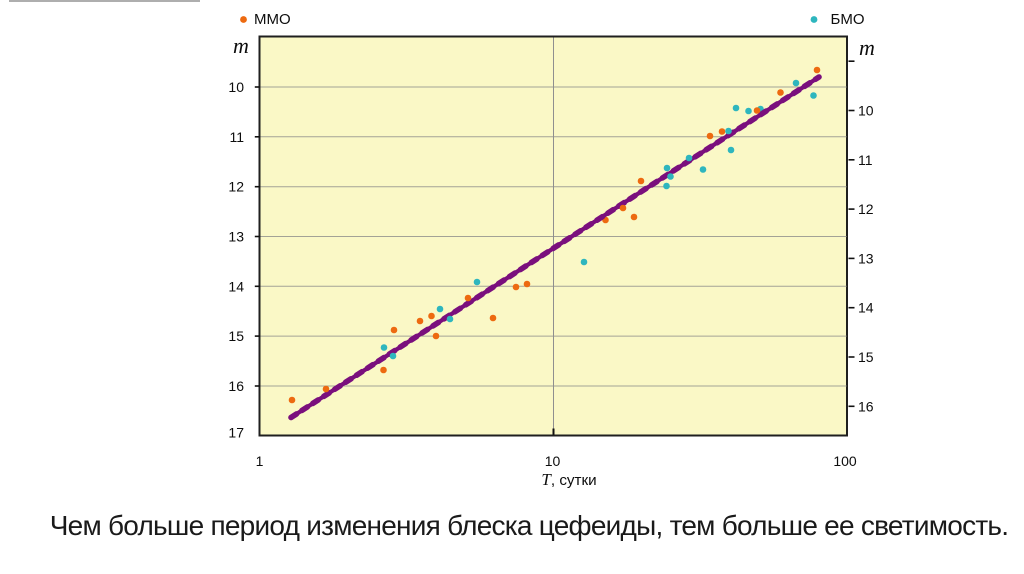 Image resolution: width=1024 pixels, height=574 pixels. Describe the element at coordinates (236, 433) in the screenshot. I see `svg-text: 17` at that location.